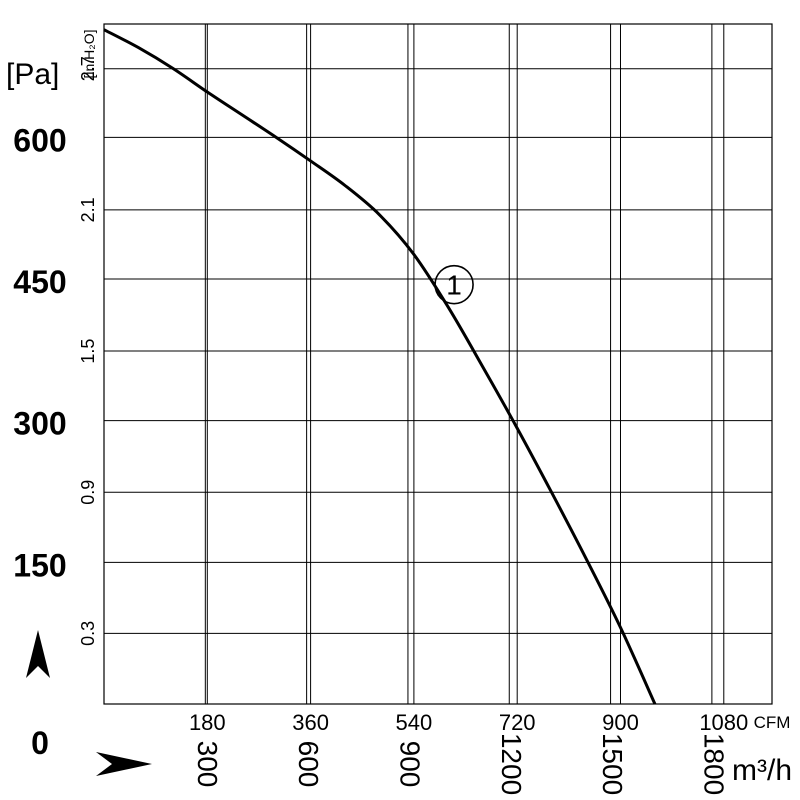 This screenshot has width=800, height=800. I want to click on y-tick-label-pa: 300, so click(39, 424).